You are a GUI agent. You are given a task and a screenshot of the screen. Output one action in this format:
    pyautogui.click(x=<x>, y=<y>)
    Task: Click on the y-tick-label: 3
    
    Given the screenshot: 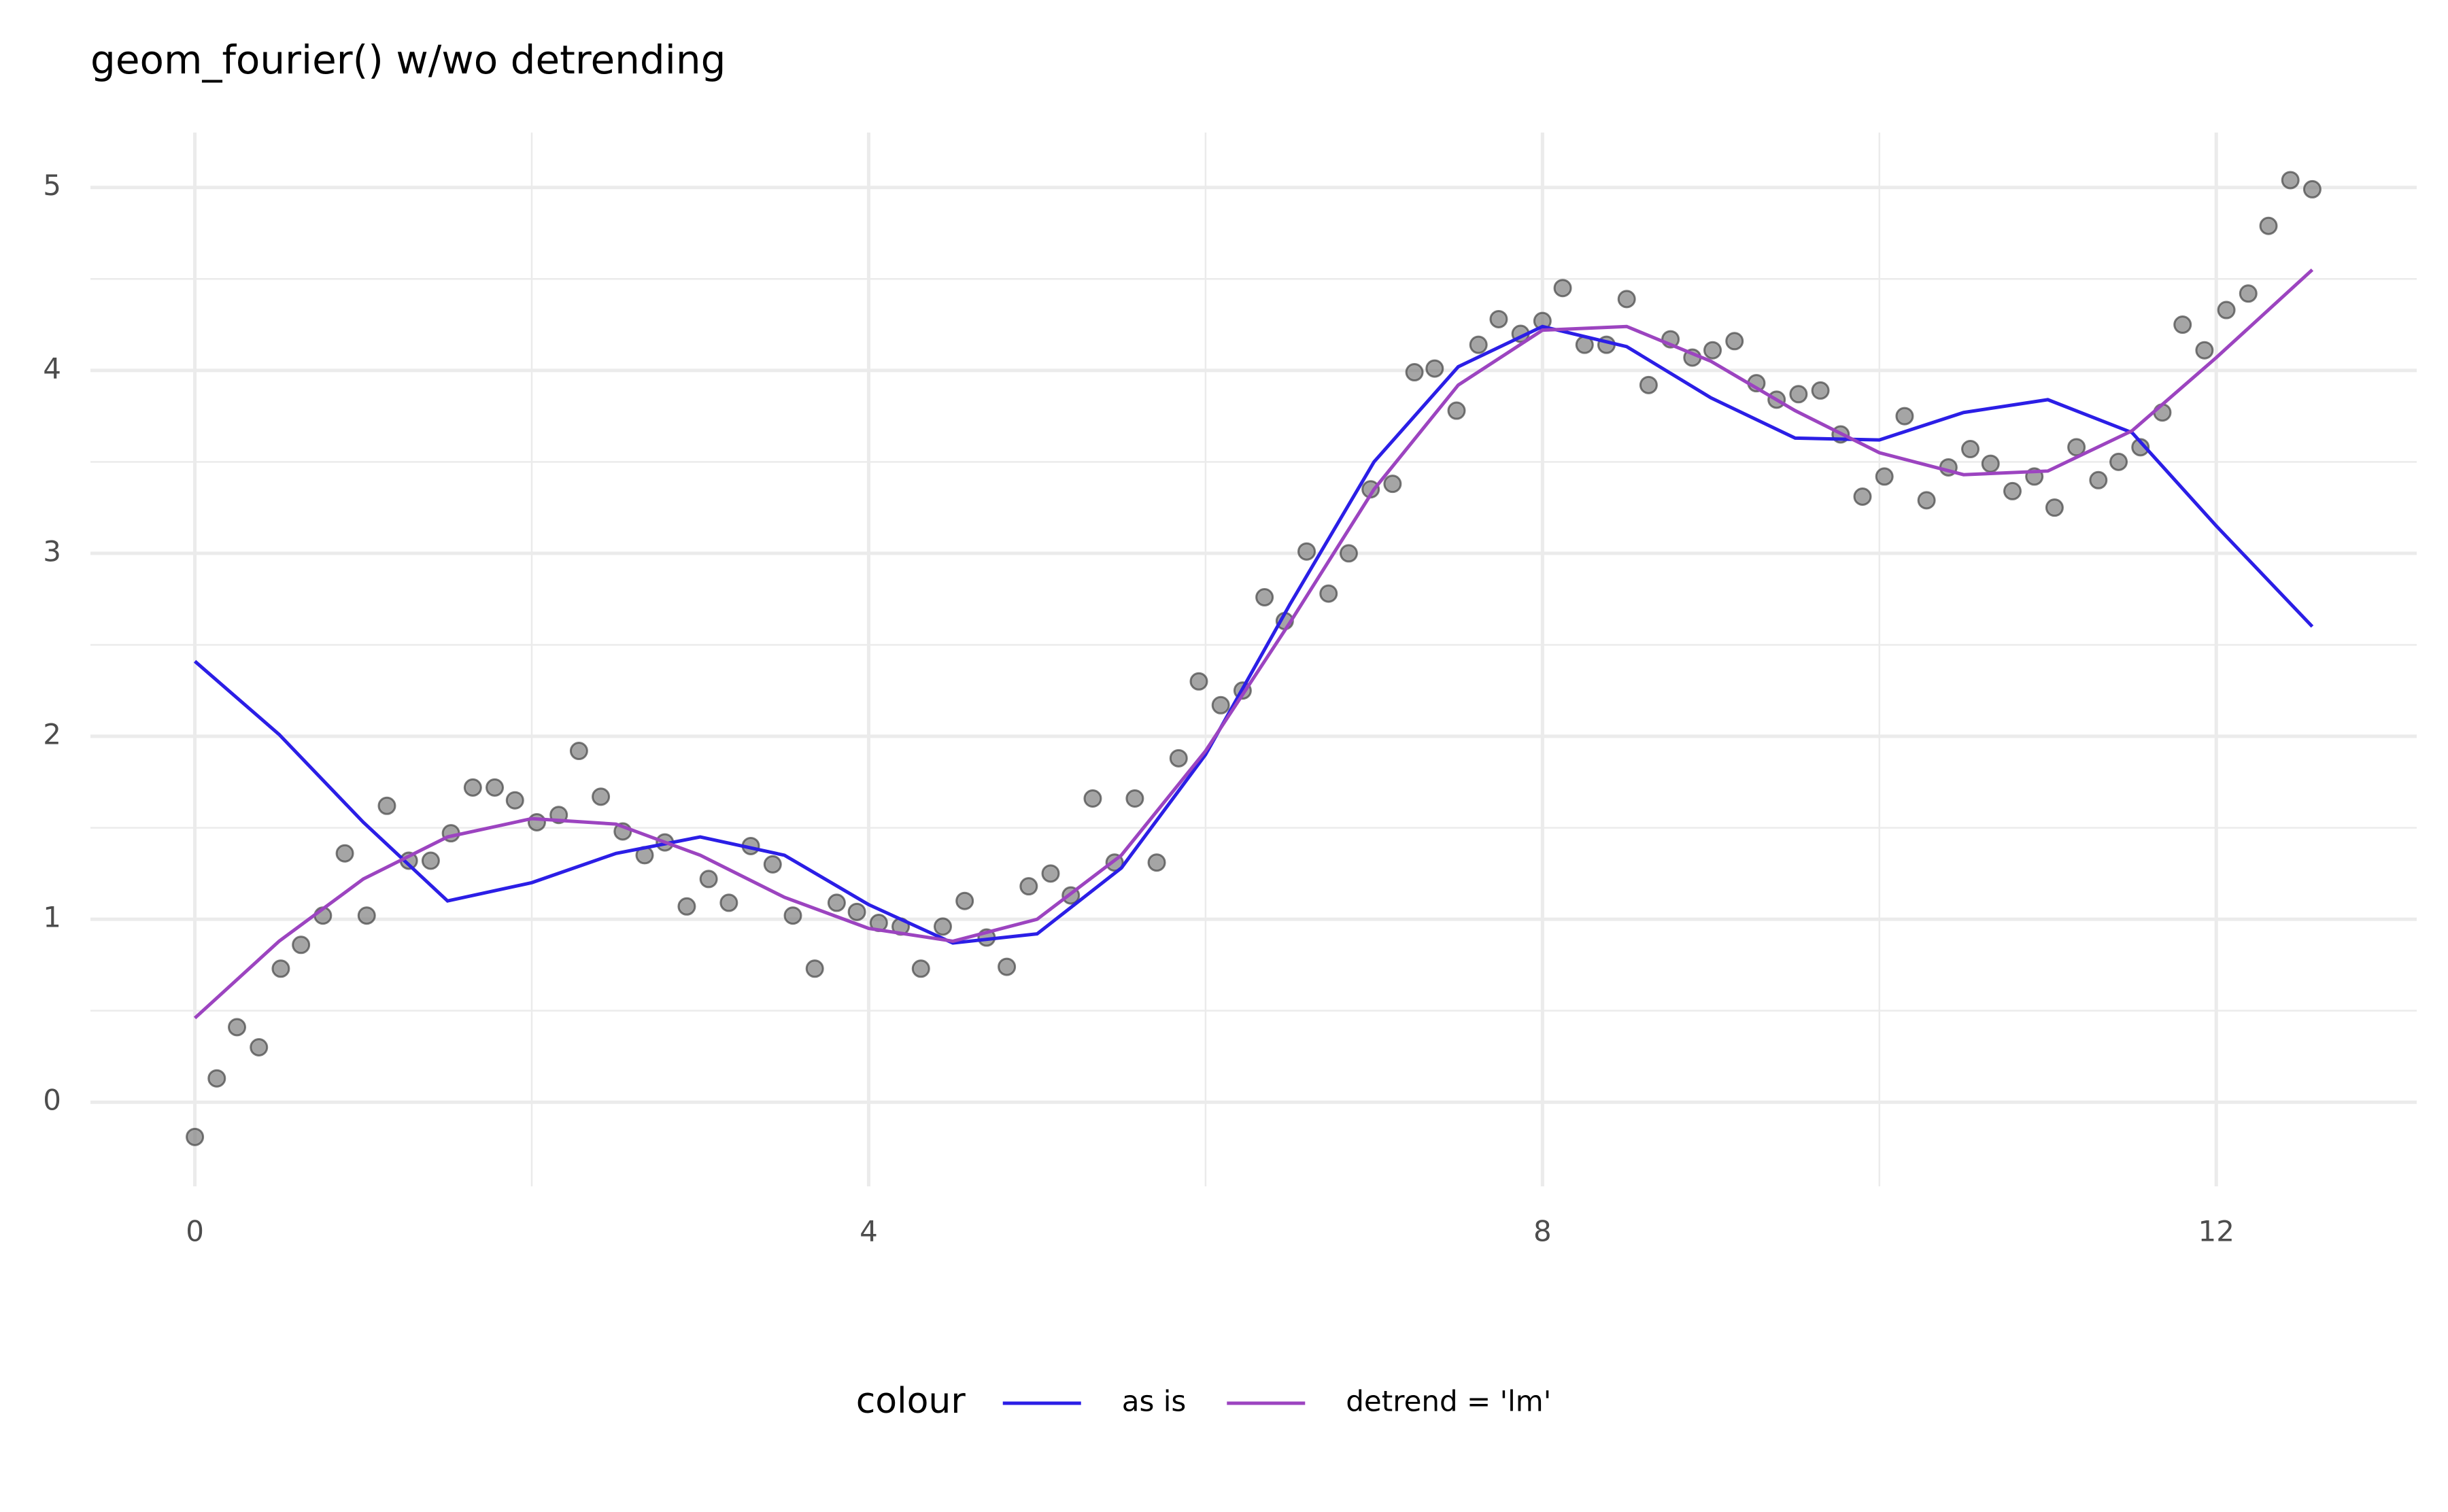 What is the action you would take?
    pyautogui.click(x=52, y=551)
    